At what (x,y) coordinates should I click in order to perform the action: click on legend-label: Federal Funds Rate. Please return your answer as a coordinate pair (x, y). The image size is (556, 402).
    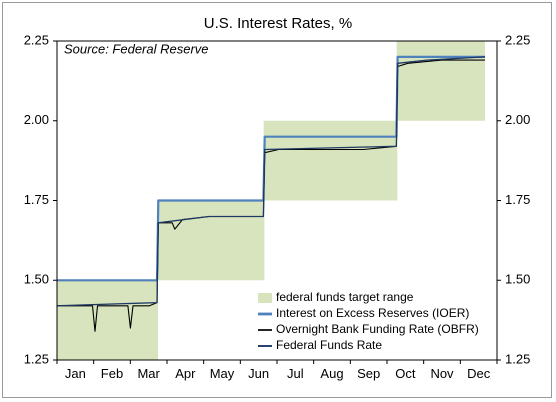
    Looking at the image, I should click on (329, 345).